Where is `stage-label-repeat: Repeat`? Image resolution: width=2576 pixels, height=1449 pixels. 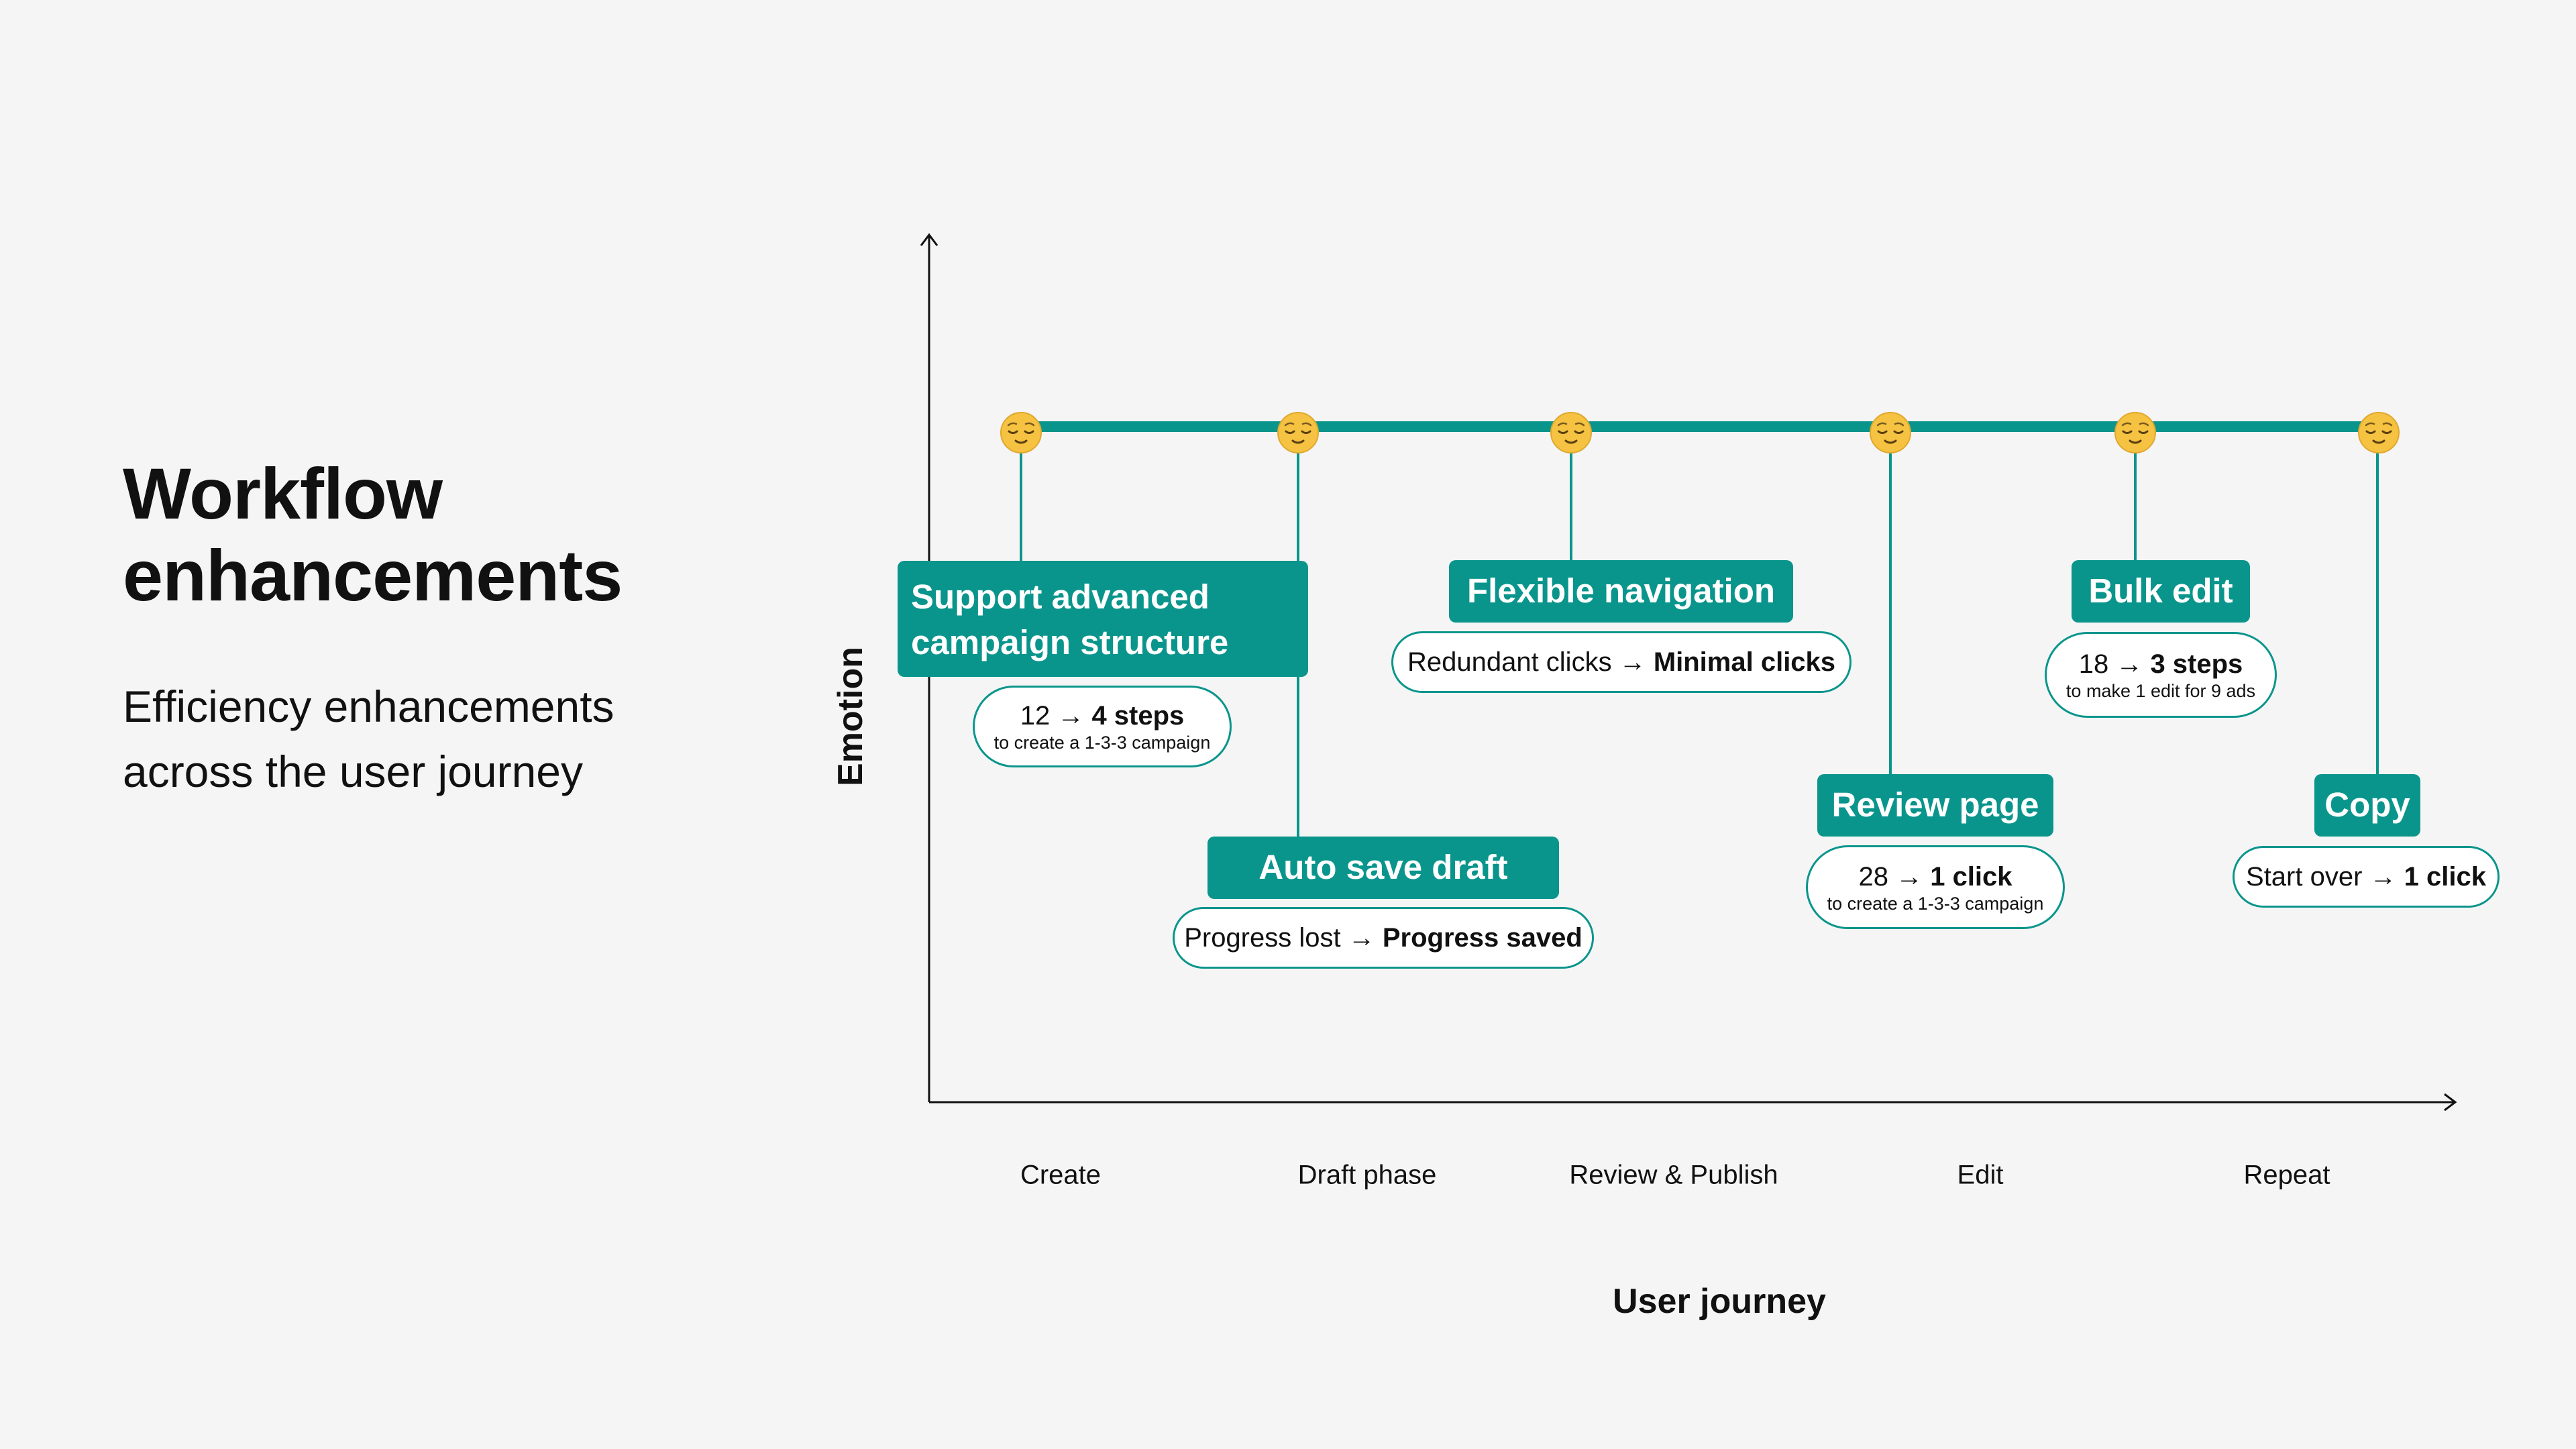
stage-label-repeat: Repeat is located at coordinates (2286, 1175).